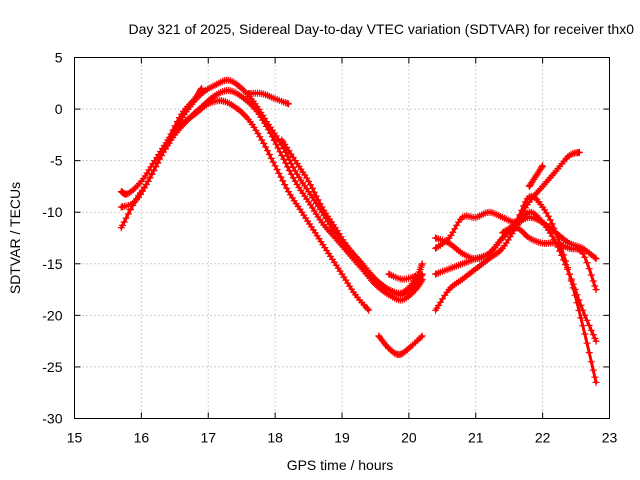  What do you see at coordinates (275, 438) in the screenshot?
I see `x-tick-label: 18` at bounding box center [275, 438].